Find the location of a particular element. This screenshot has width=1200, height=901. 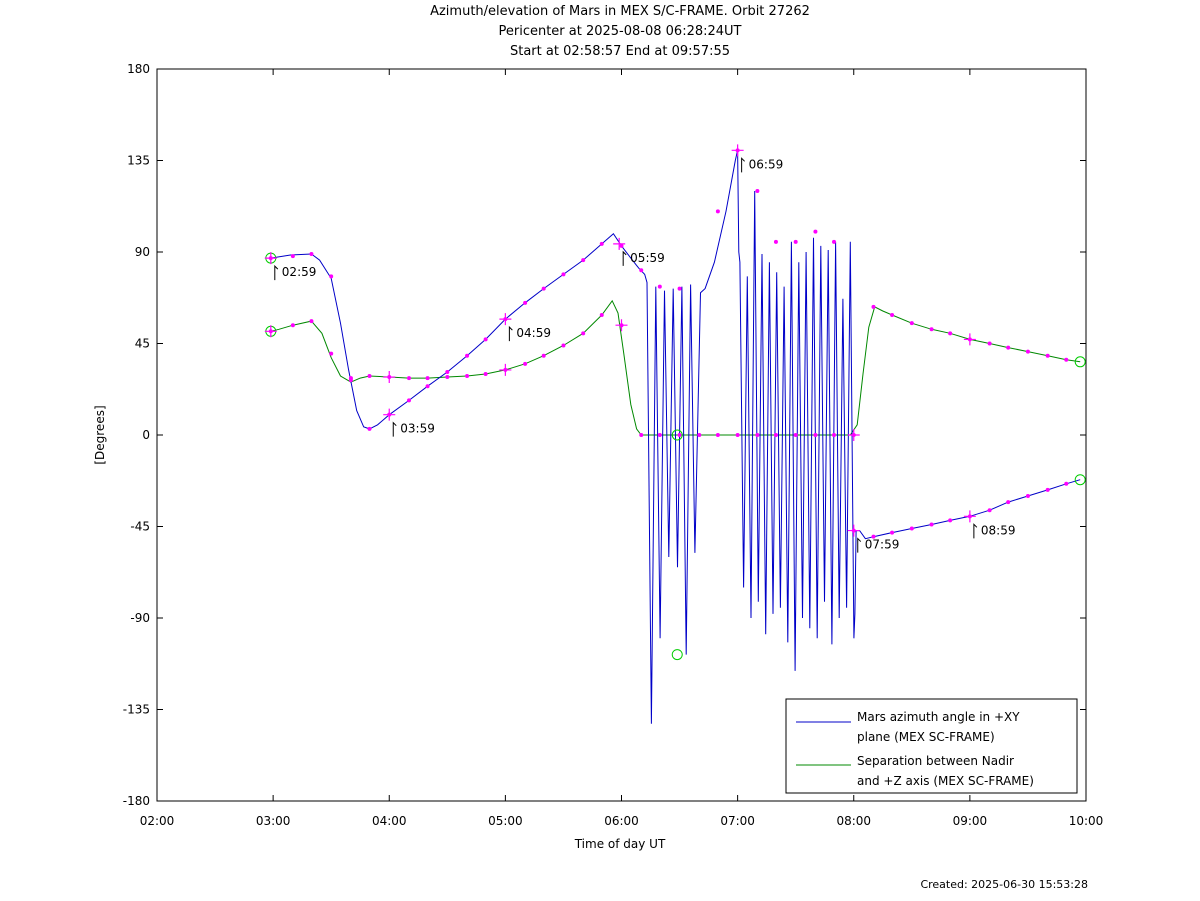

created-timestamp: Created: 2025-06-30 15:53:28 is located at coordinates (1004, 884).